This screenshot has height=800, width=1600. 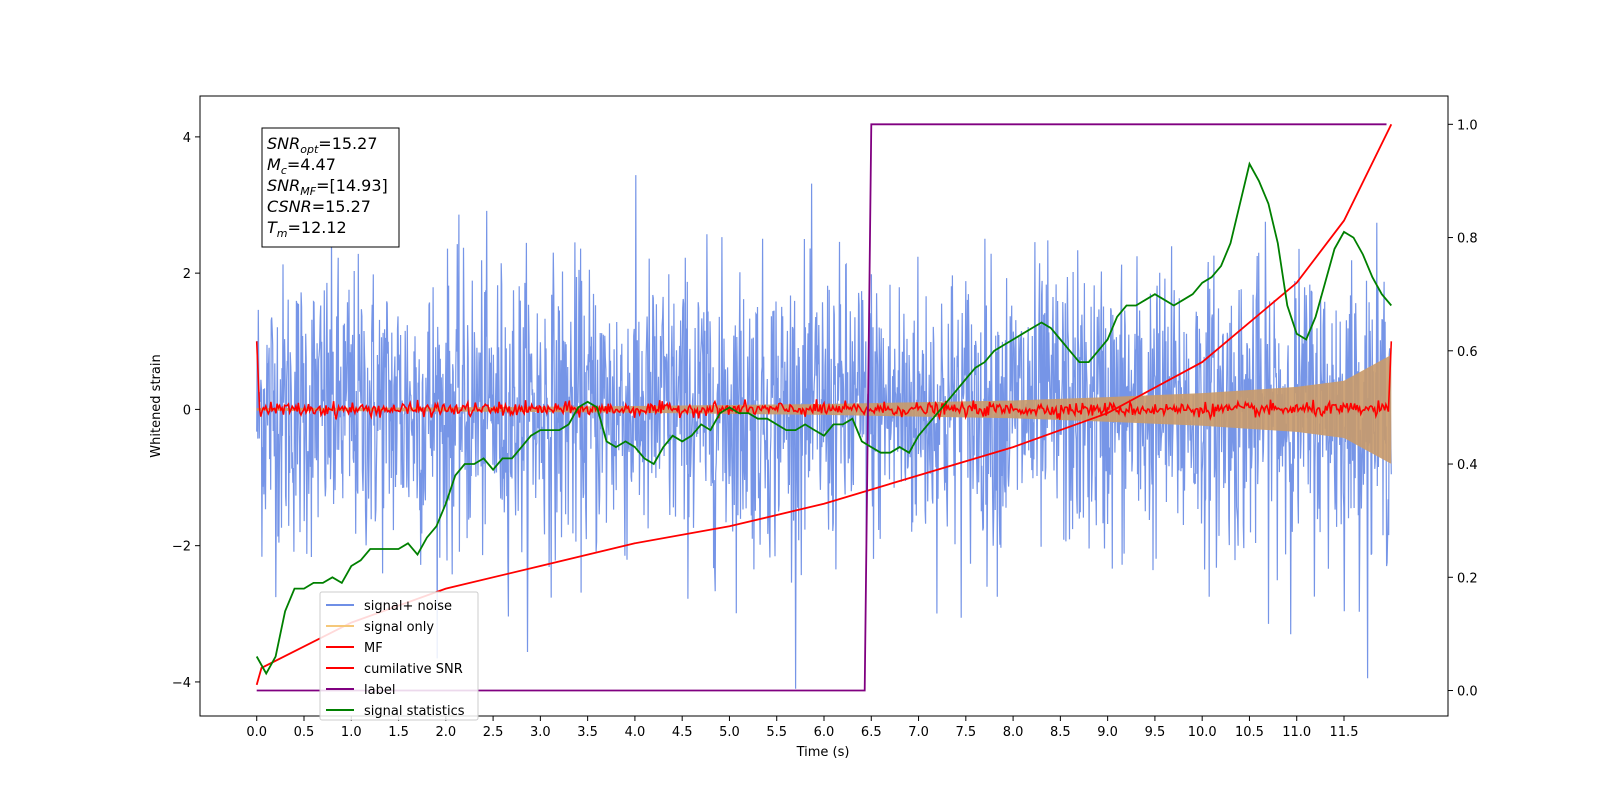 I want to click on y-axis-left: −4 −2 0 2 4, so click(x=186, y=411).